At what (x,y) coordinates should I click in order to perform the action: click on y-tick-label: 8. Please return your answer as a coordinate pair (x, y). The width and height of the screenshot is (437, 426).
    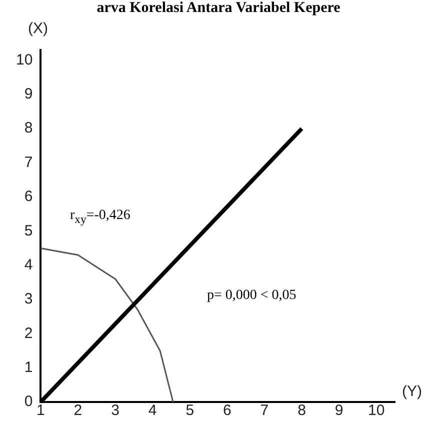
    Looking at the image, I should click on (28, 128).